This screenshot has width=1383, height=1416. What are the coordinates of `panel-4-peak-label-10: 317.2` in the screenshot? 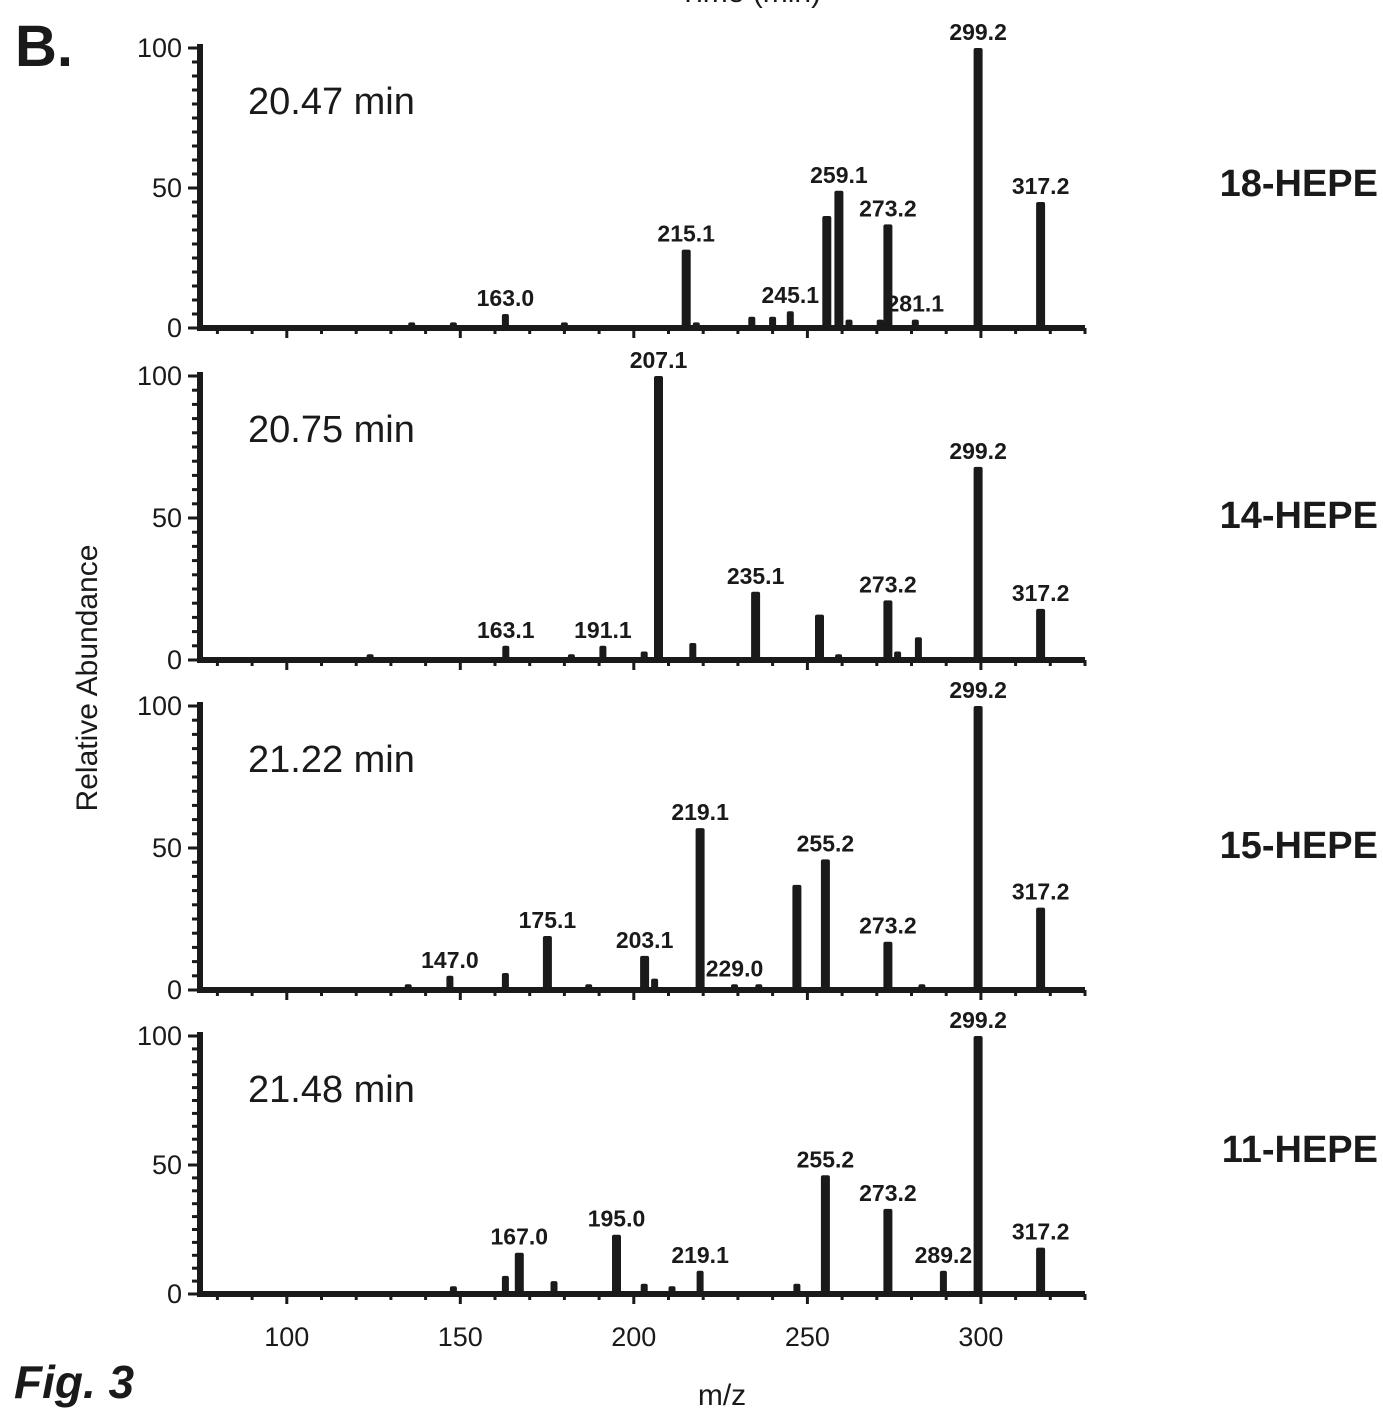 It's located at (1041, 1232).